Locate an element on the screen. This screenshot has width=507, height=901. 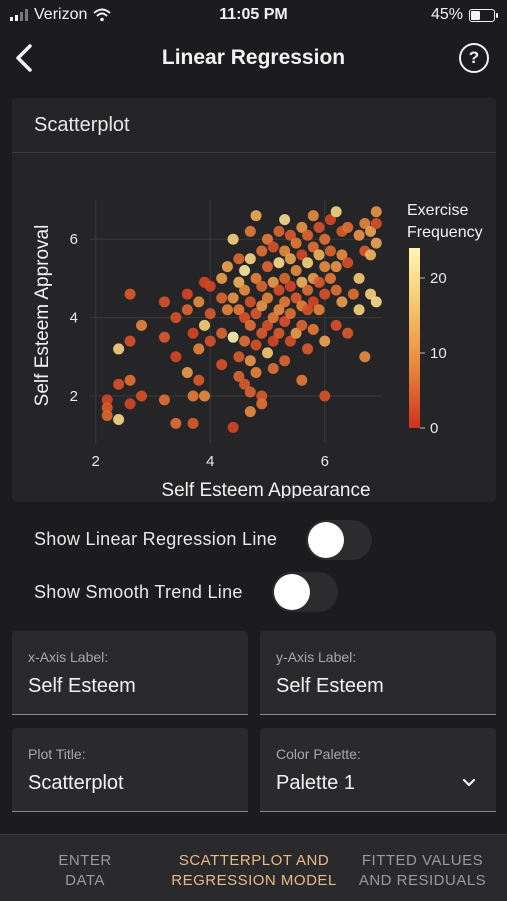
field-value: Palette 1 is located at coordinates (315, 783).